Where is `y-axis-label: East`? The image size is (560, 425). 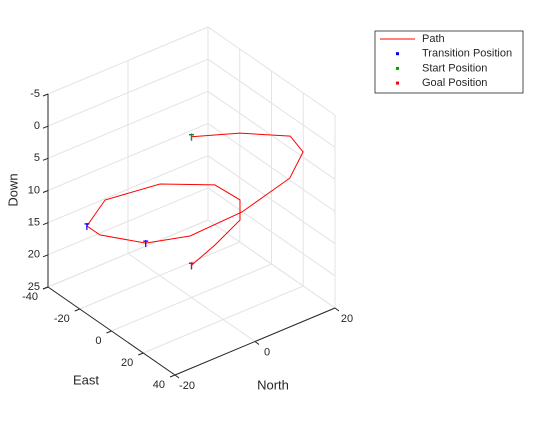
y-axis-label: East is located at coordinates (86, 379).